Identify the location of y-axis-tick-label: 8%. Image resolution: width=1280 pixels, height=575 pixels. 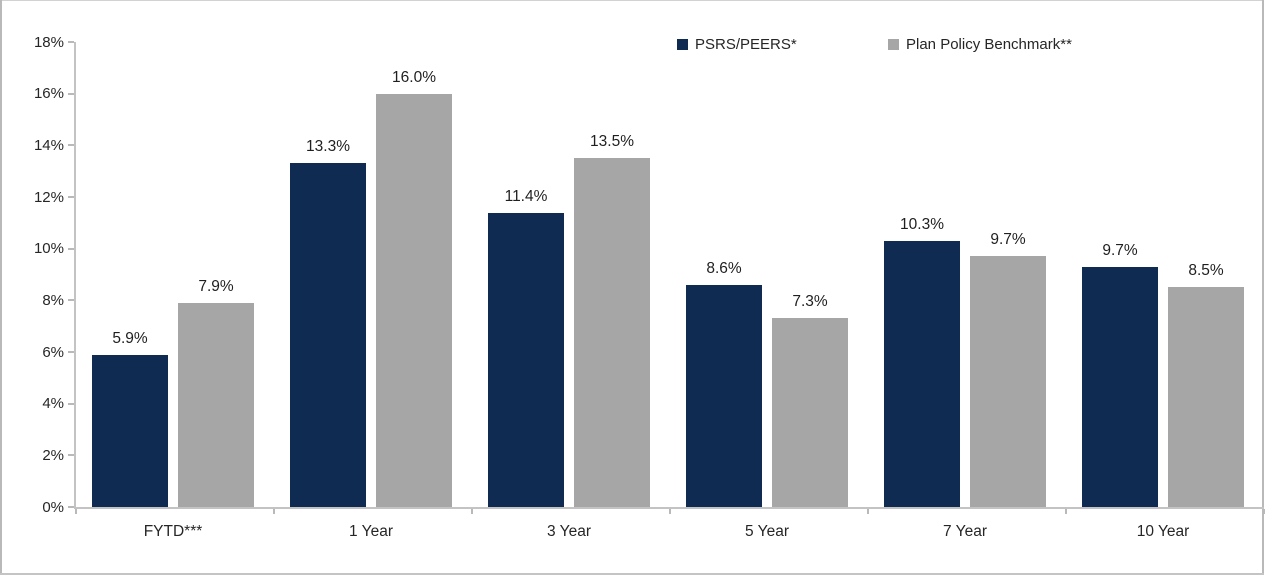
(53, 300).